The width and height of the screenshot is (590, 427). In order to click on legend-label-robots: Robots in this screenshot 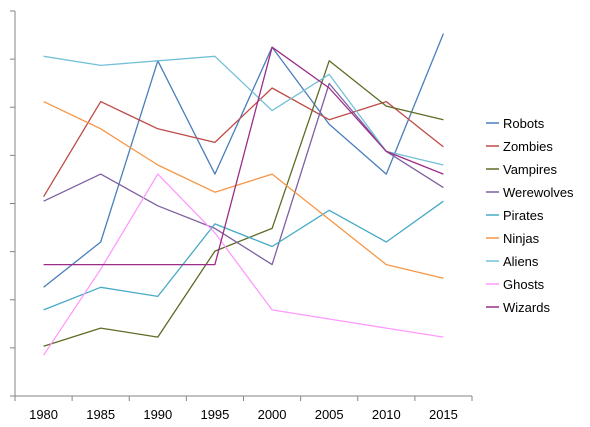, I will do `click(524, 123)`.